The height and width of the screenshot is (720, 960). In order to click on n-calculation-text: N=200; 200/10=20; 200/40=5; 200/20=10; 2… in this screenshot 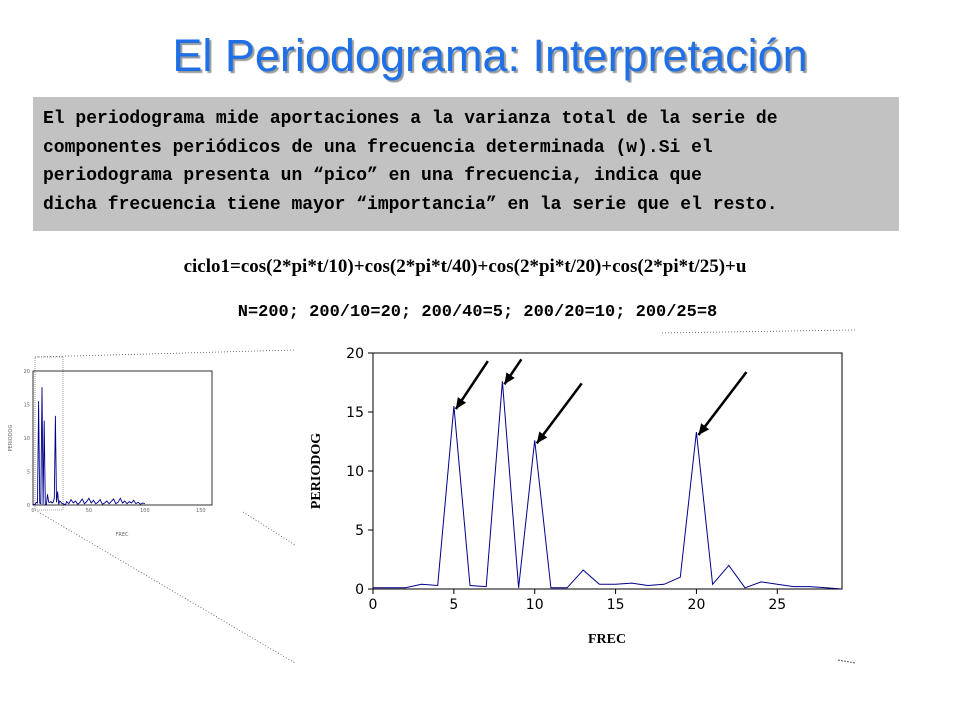, I will do `click(477, 312)`.